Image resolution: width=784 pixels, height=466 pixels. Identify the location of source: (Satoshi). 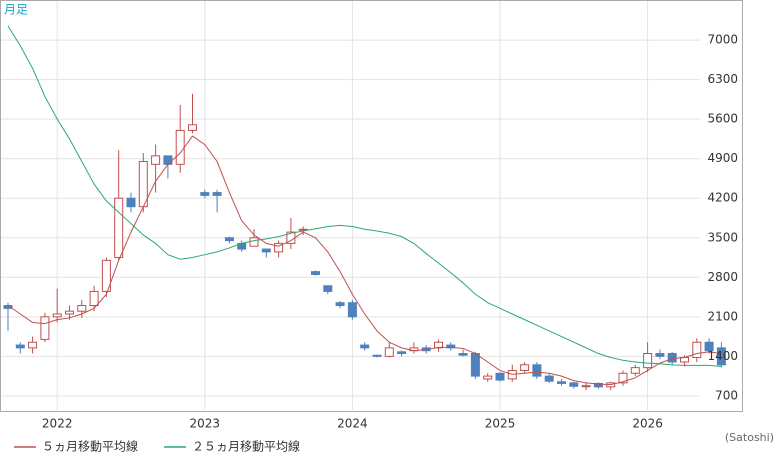
(749, 437).